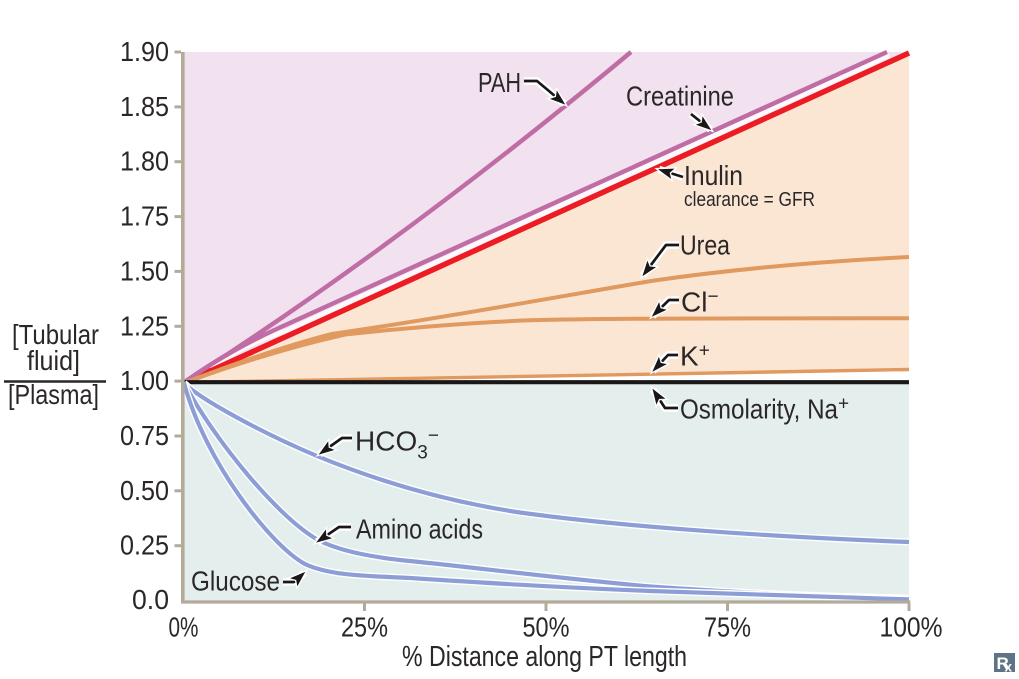 The image size is (1019, 679). What do you see at coordinates (1009, 667) in the screenshot?
I see `svg-text: x` at bounding box center [1009, 667].